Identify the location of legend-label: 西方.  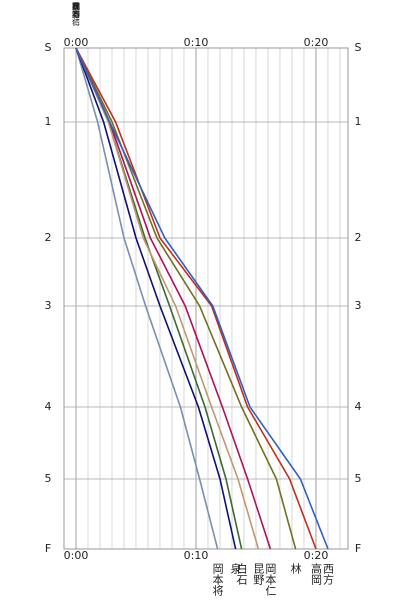
(75, 10).